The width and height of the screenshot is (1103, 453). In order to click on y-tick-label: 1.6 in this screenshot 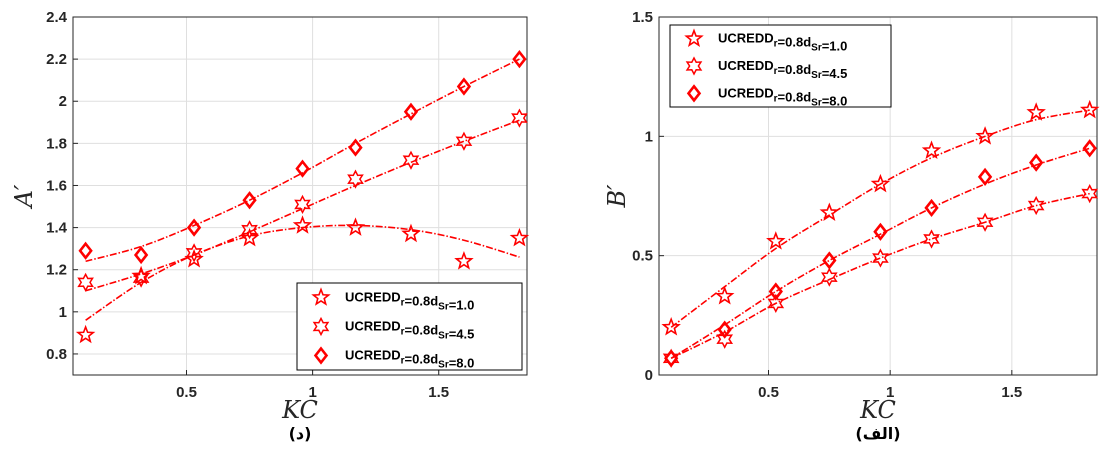, I will do `click(56, 185)`.